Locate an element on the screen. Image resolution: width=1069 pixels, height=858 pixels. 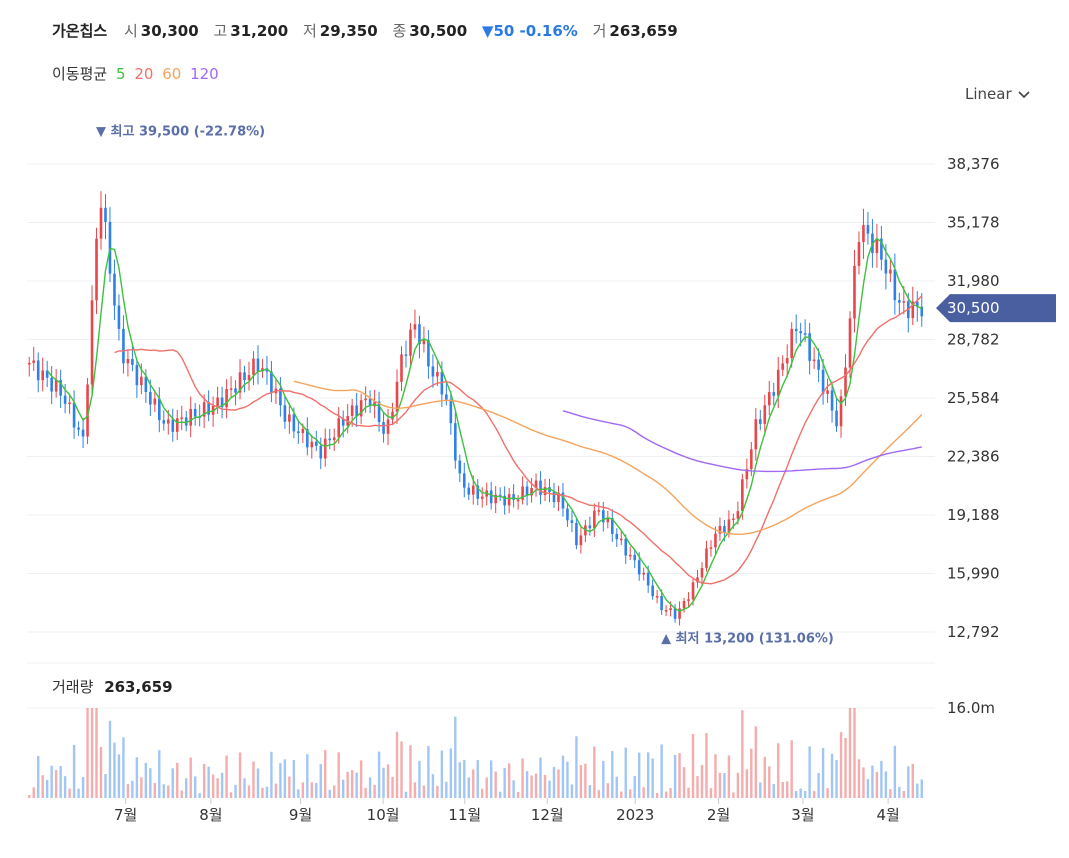
moving-average-legend: 이동평균 5 20 60 120 is located at coordinates (137, 73).